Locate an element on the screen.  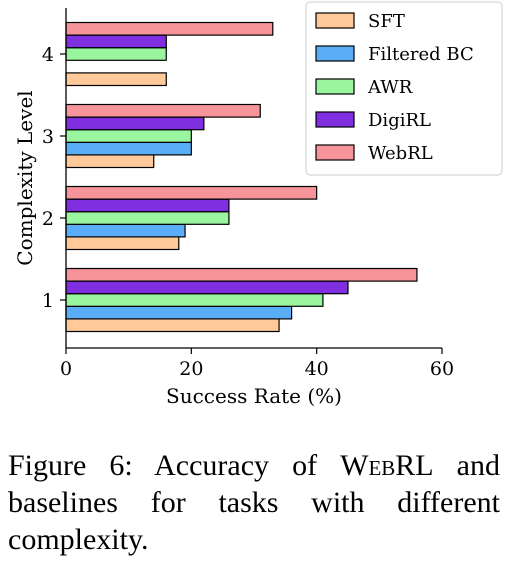
legend: SFT Filtered BC AWR DigiRL WebRL is located at coordinates (404, 88).